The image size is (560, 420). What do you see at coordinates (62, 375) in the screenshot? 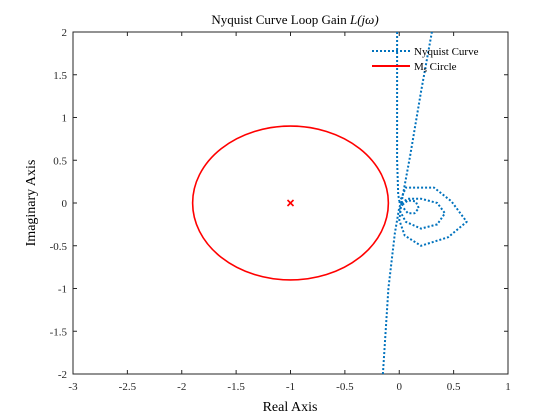
I see `y-tick-label: -2` at bounding box center [62, 375].